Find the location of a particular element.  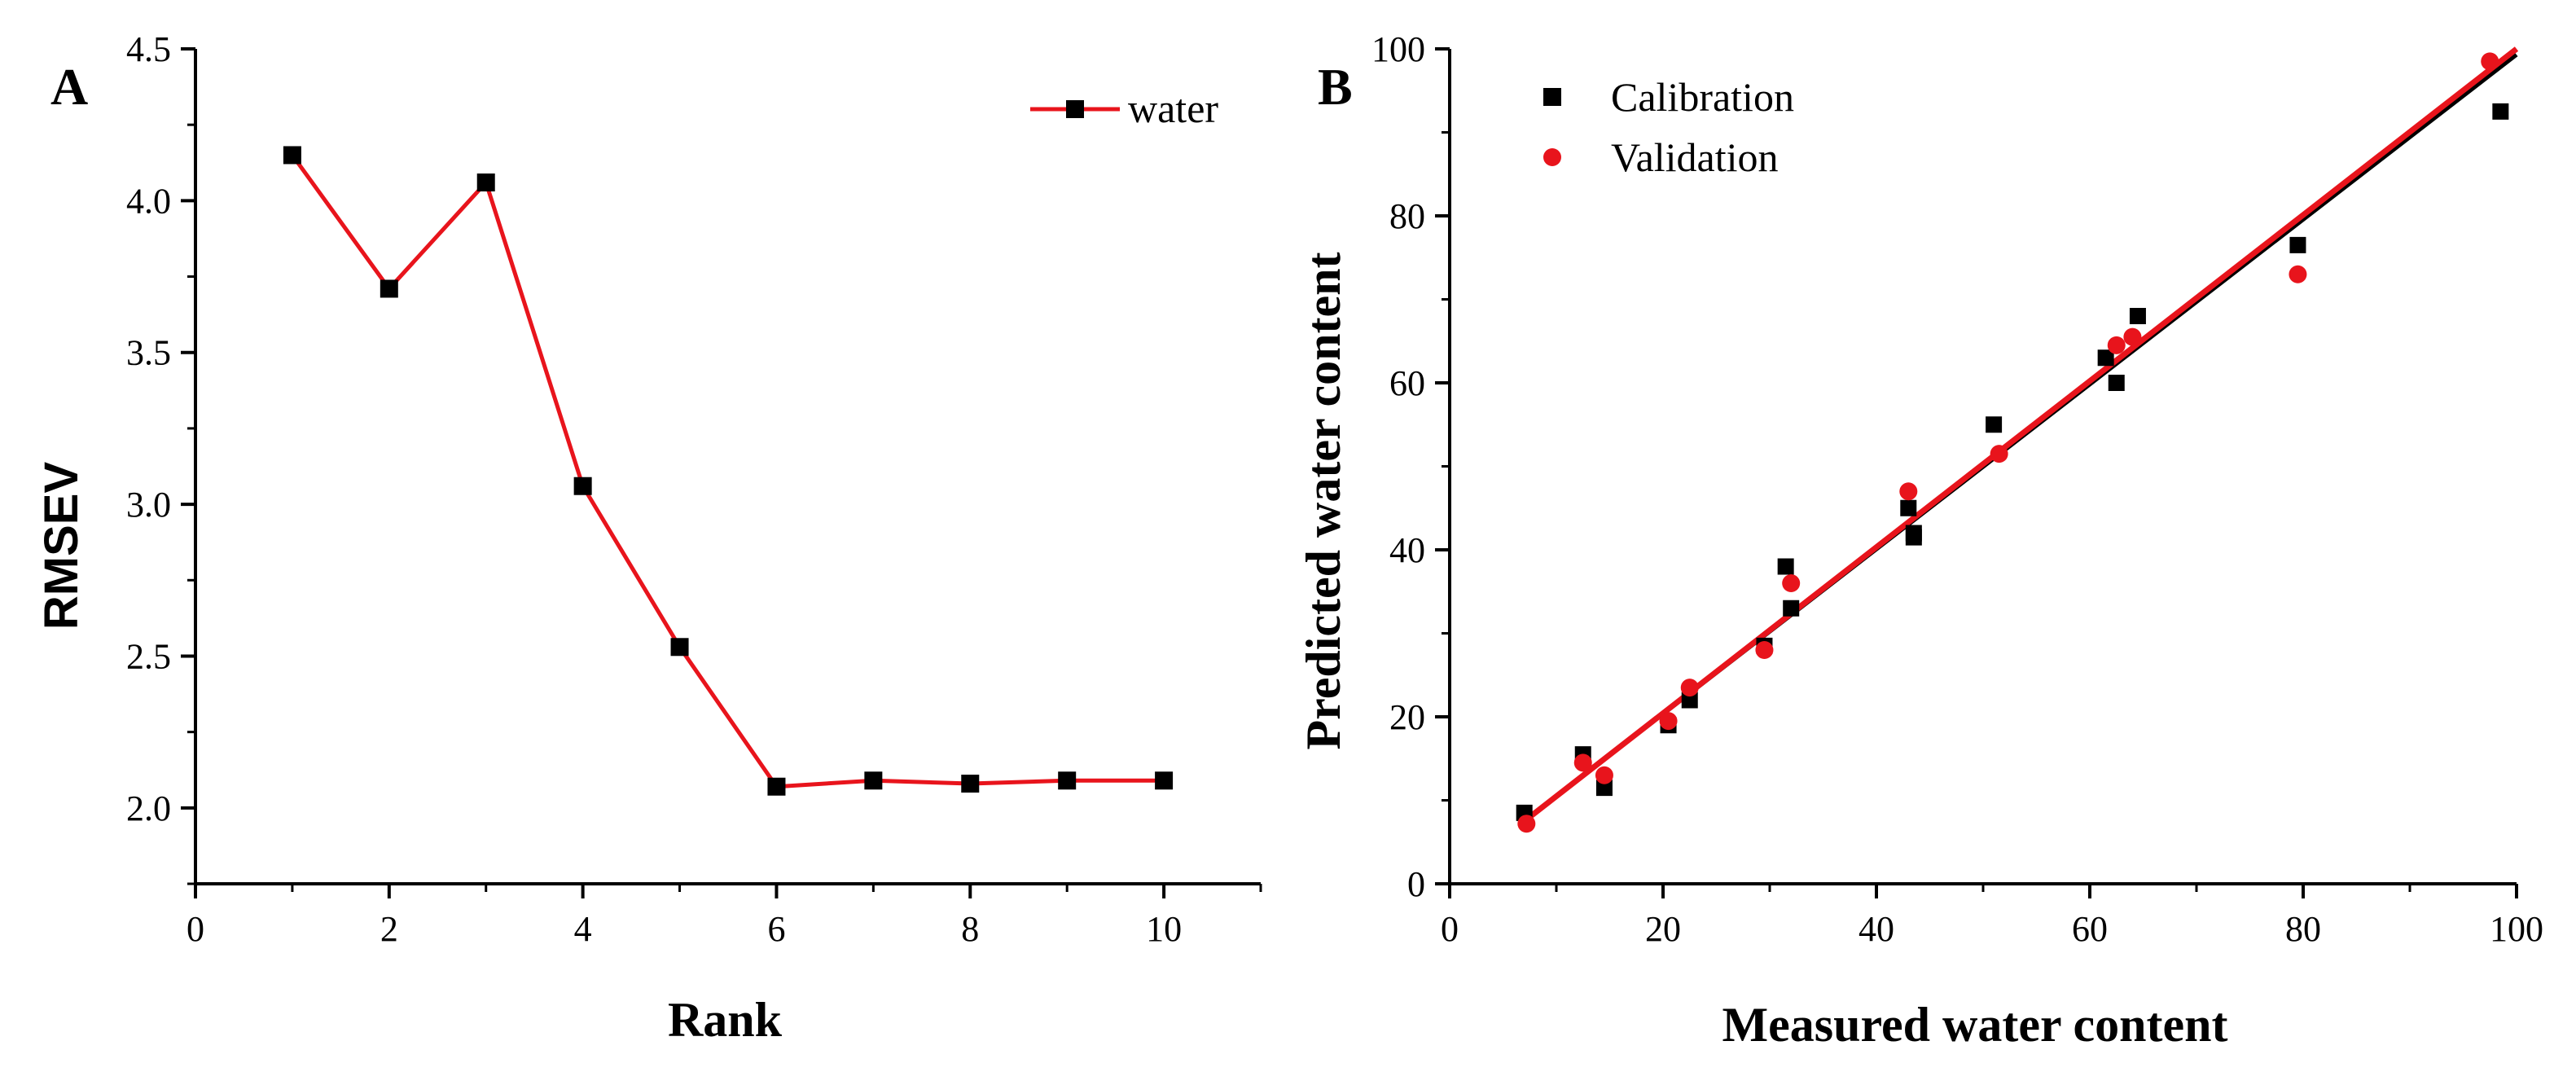

panel-b-legend: Calibration Validation is located at coordinates (1669, 127).